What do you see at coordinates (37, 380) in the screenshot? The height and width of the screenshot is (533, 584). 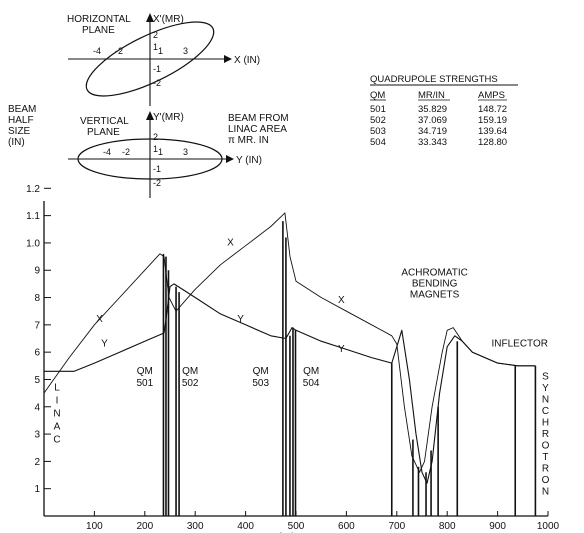 I see `y-tick-label: 5` at bounding box center [37, 380].